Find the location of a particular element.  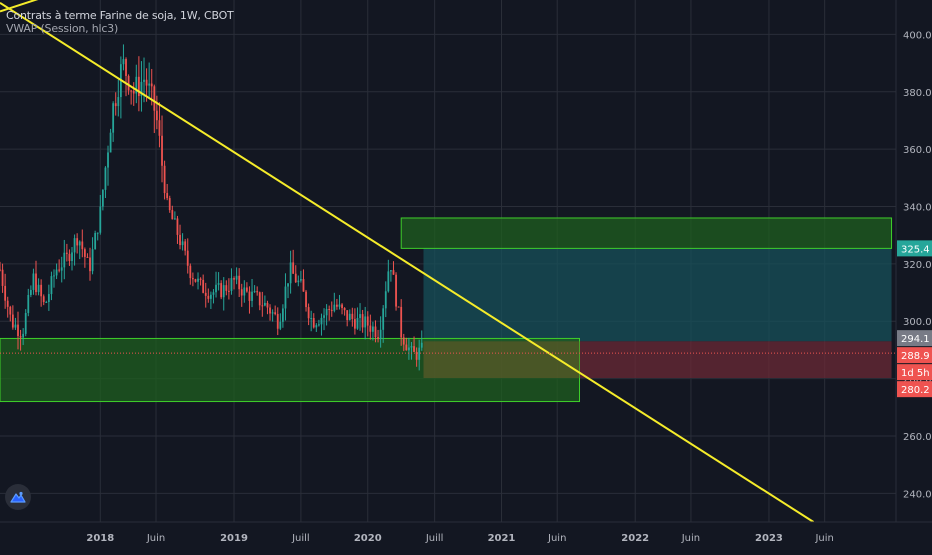

price-tick-label: 260.0 is located at coordinates (917, 437).